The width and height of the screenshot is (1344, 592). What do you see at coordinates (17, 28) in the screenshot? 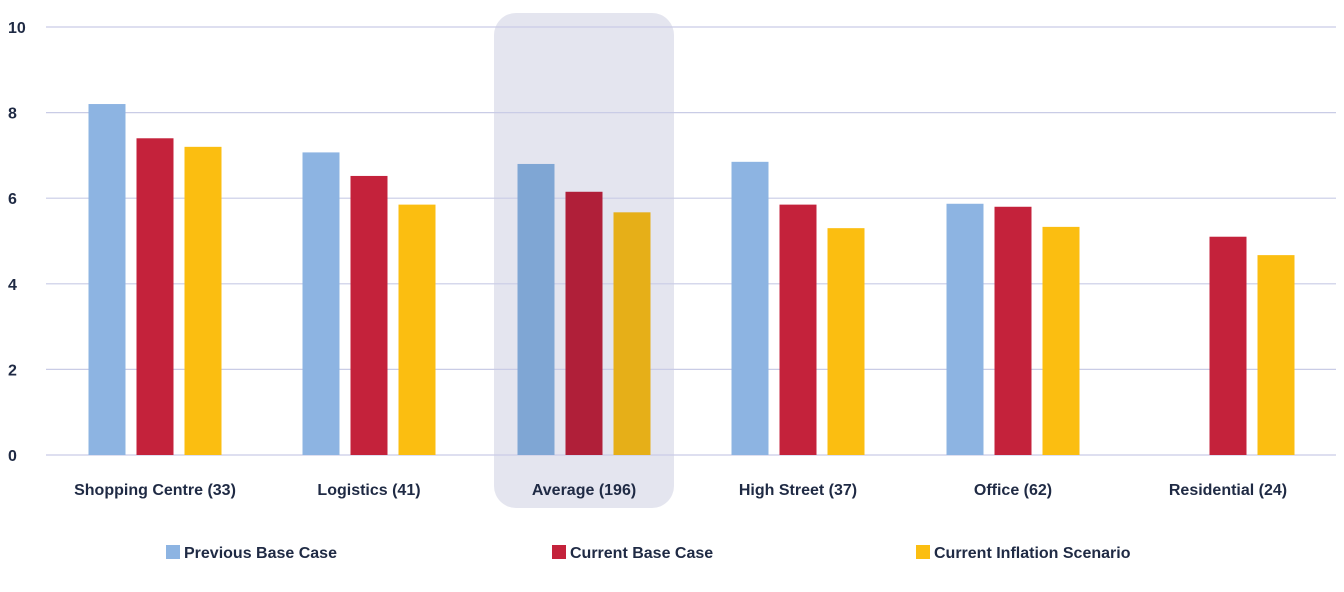
I see `y-tick-label: 10` at bounding box center [17, 28].